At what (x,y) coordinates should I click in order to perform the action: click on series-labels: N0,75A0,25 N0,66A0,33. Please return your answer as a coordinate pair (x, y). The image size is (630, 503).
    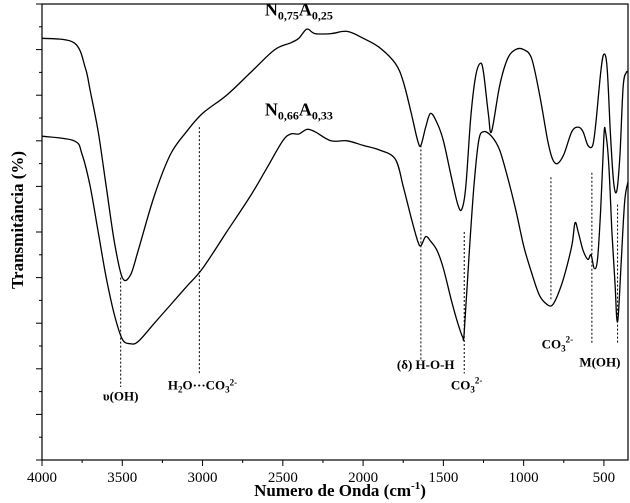
    Looking at the image, I should click on (299, 61).